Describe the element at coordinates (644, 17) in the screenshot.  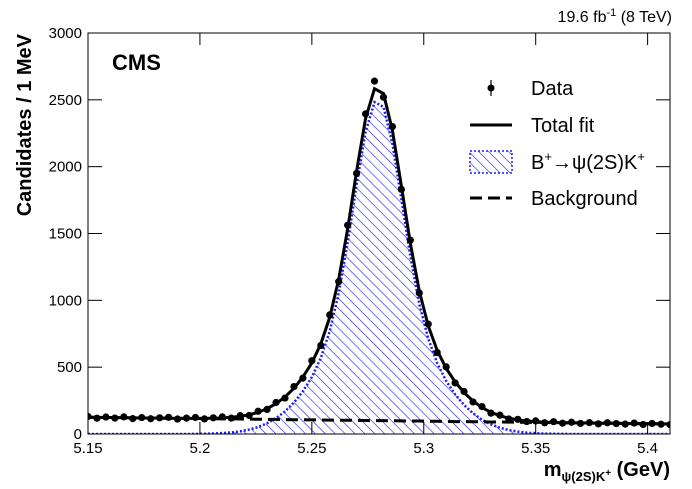
I see `lumi-rest: (8 TeV)` at that location.